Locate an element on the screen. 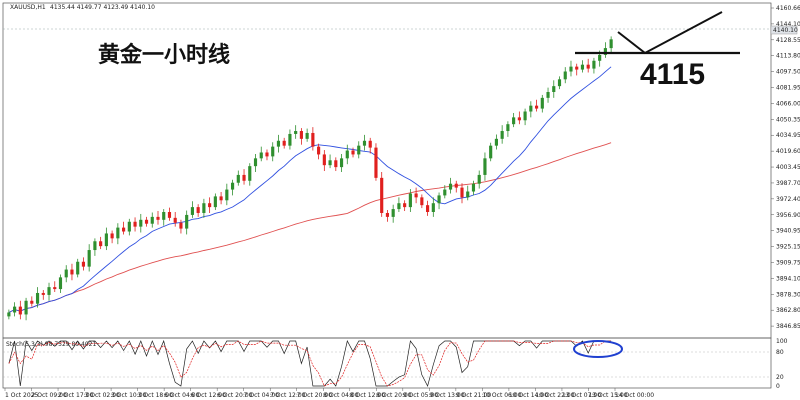 This screenshot has height=400, width=800. time-tick-label: 9 Oct 21:00 is located at coordinates (473, 395).